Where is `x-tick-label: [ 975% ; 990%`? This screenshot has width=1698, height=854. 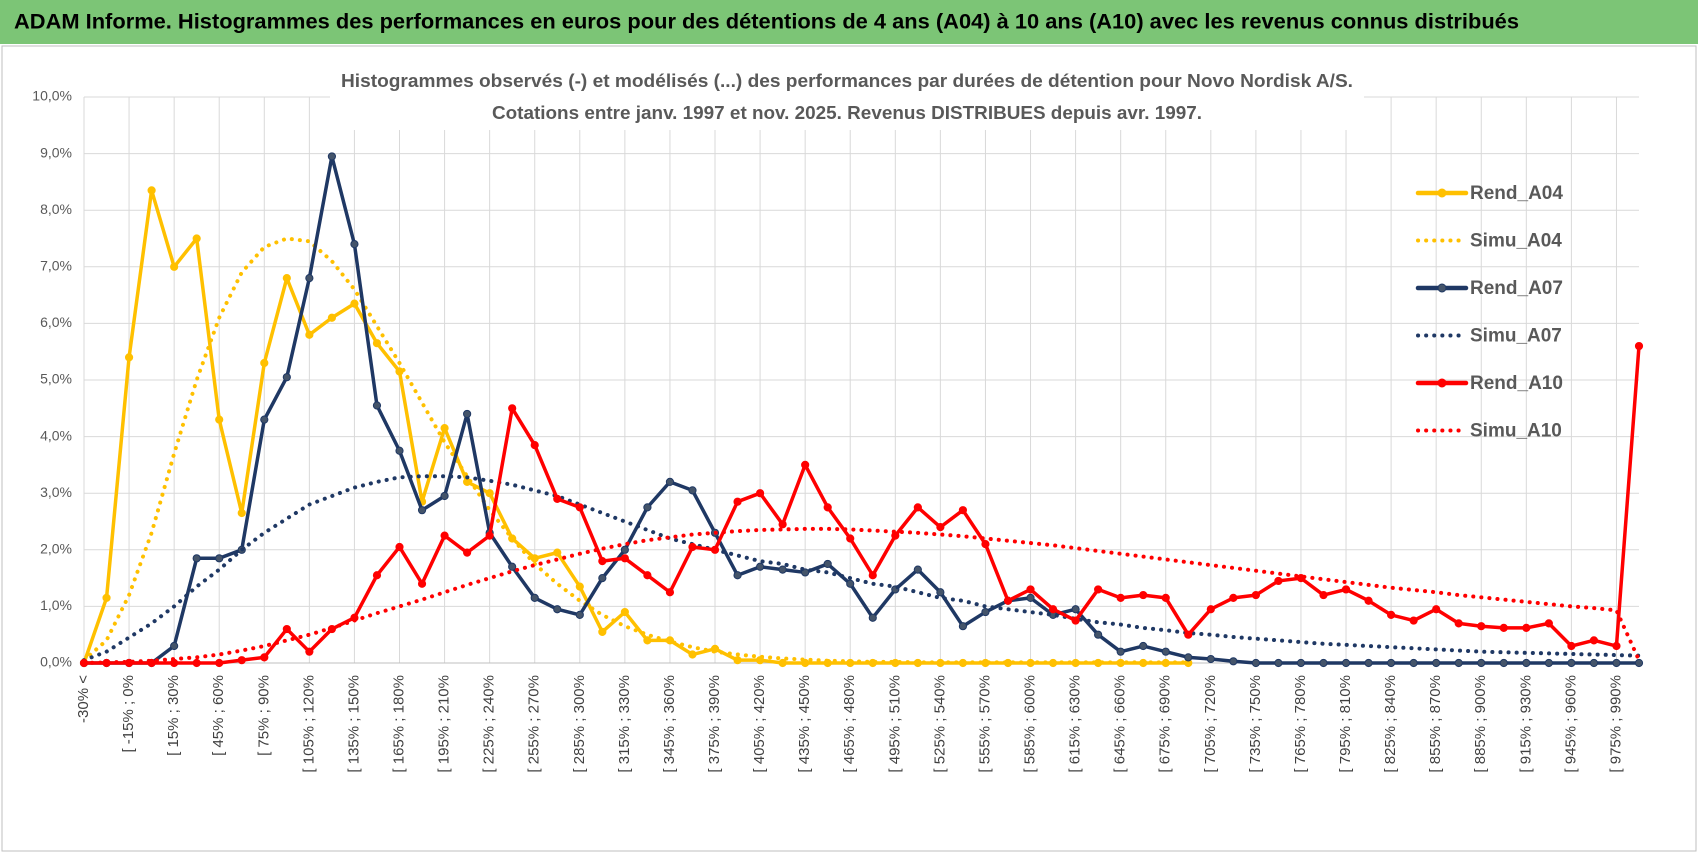
x-tick-label: [ 975% ; 990% is located at coordinates (1615, 724).